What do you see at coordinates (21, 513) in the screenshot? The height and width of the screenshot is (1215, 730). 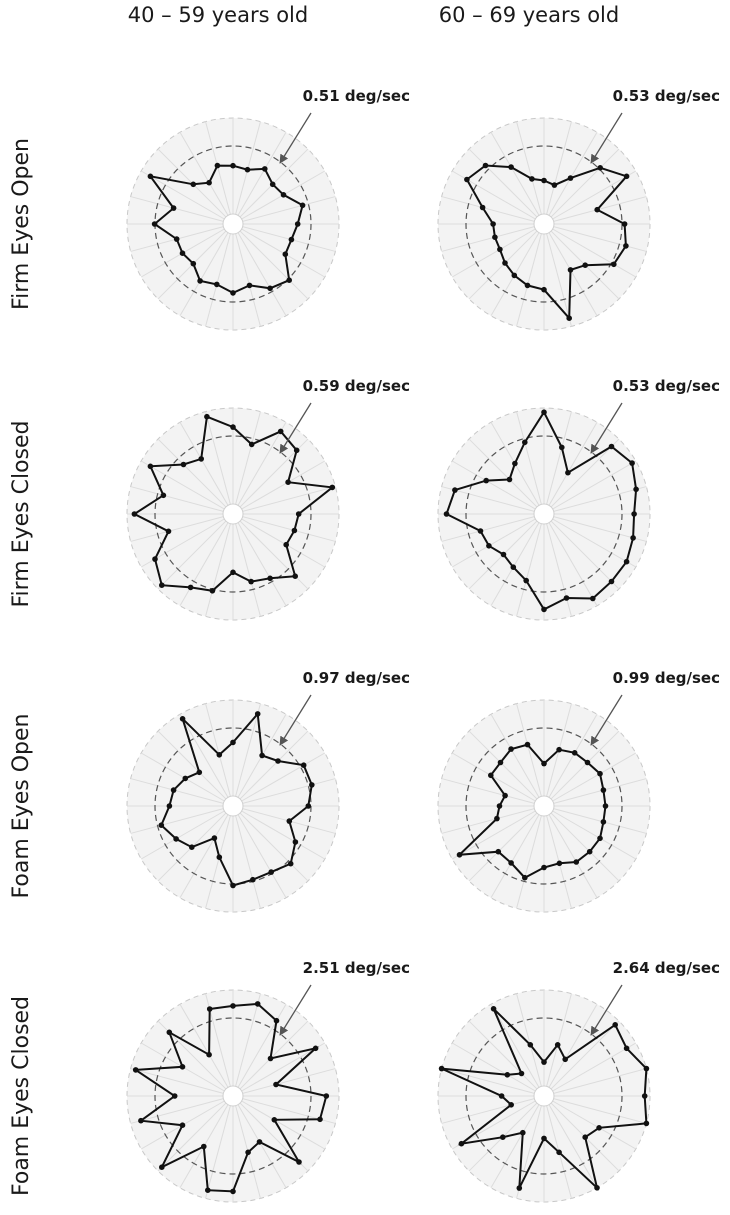 I see `row-title-2: Firm Eyes Closed` at bounding box center [21, 513].